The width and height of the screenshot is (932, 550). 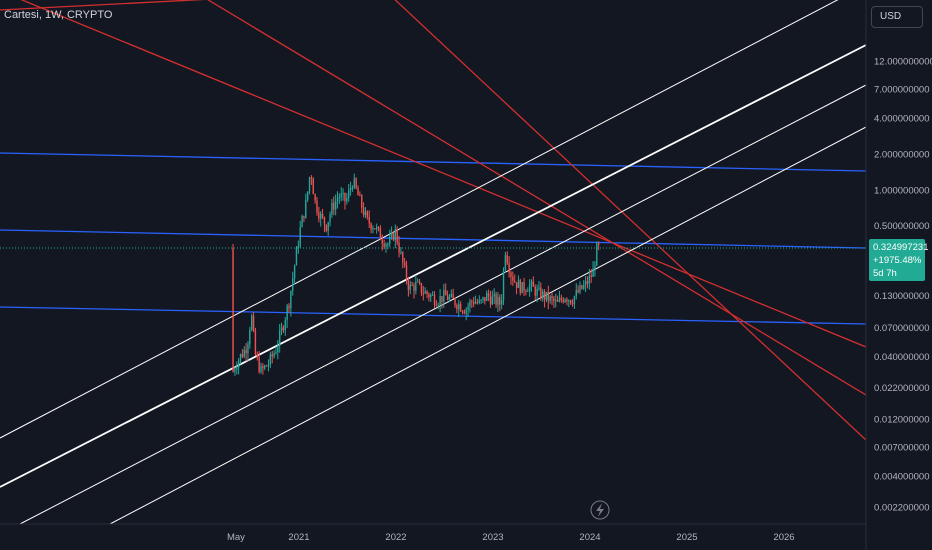 I want to click on chart-title: Cartesi, 1W, CRYPTO, so click(x=58, y=15).